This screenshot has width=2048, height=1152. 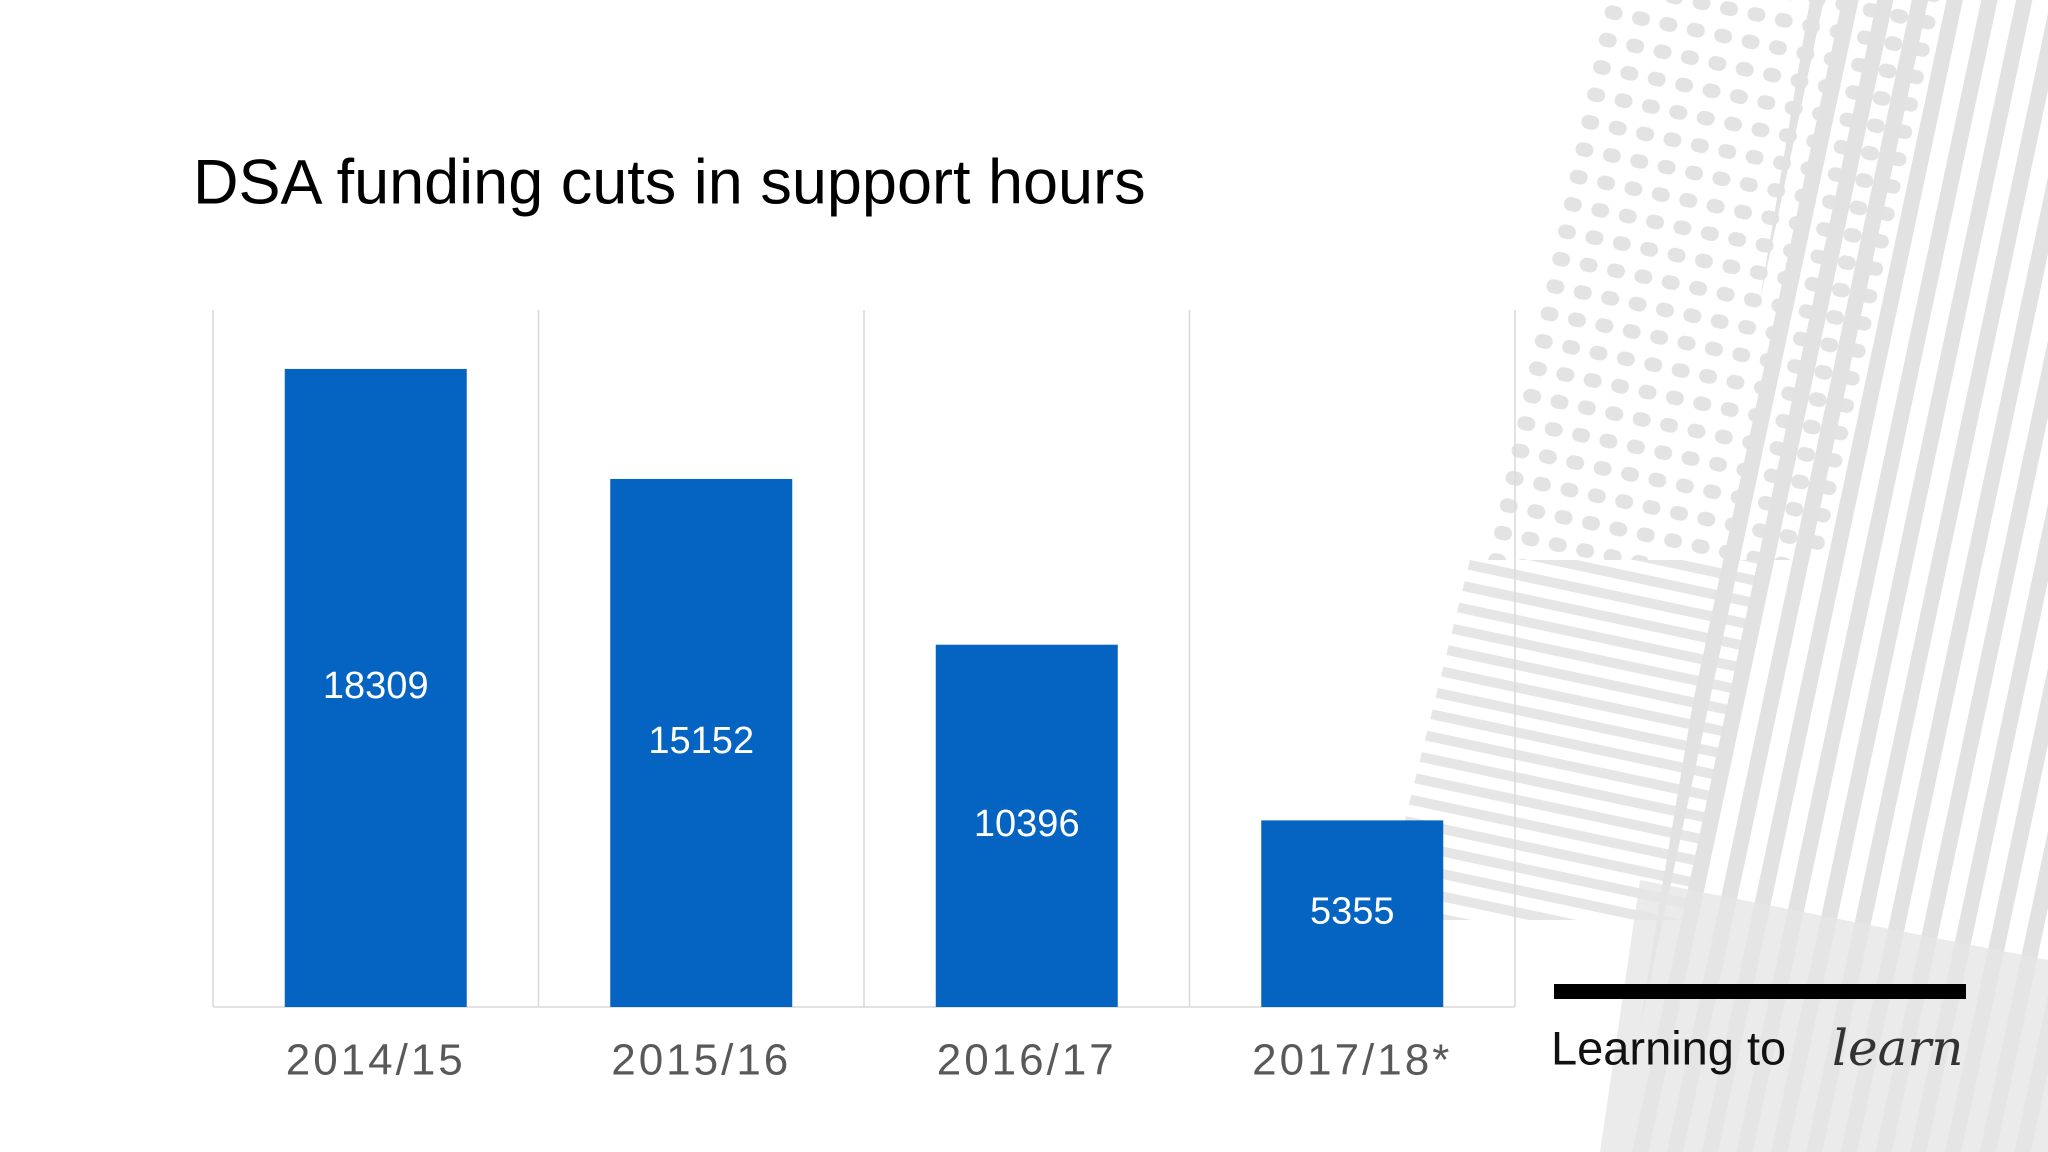 I want to click on value-label: 18309, so click(x=376, y=686).